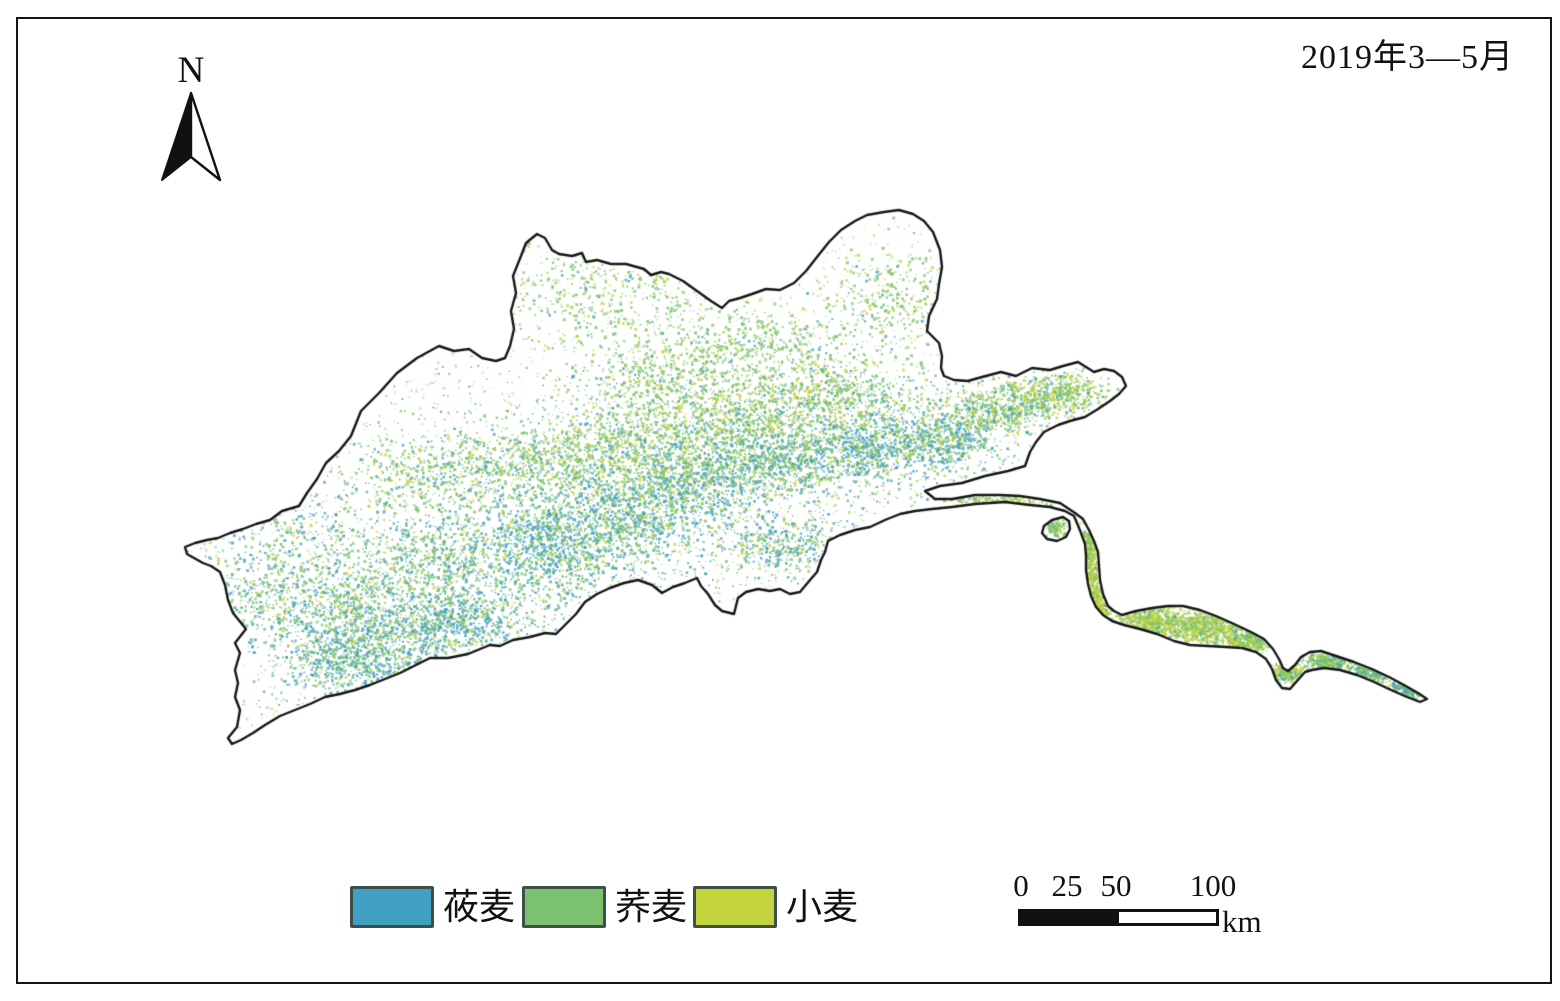  Describe the element at coordinates (822, 907) in the screenshot. I see `legend-label-xiaomai: 小麦` at that location.